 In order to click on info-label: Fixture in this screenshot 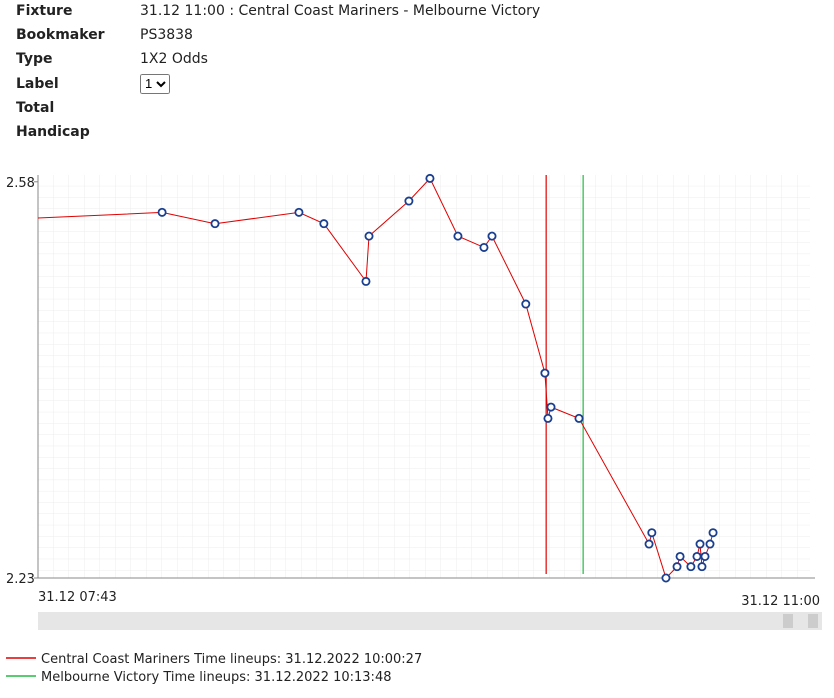, I will do `click(44, 11)`.